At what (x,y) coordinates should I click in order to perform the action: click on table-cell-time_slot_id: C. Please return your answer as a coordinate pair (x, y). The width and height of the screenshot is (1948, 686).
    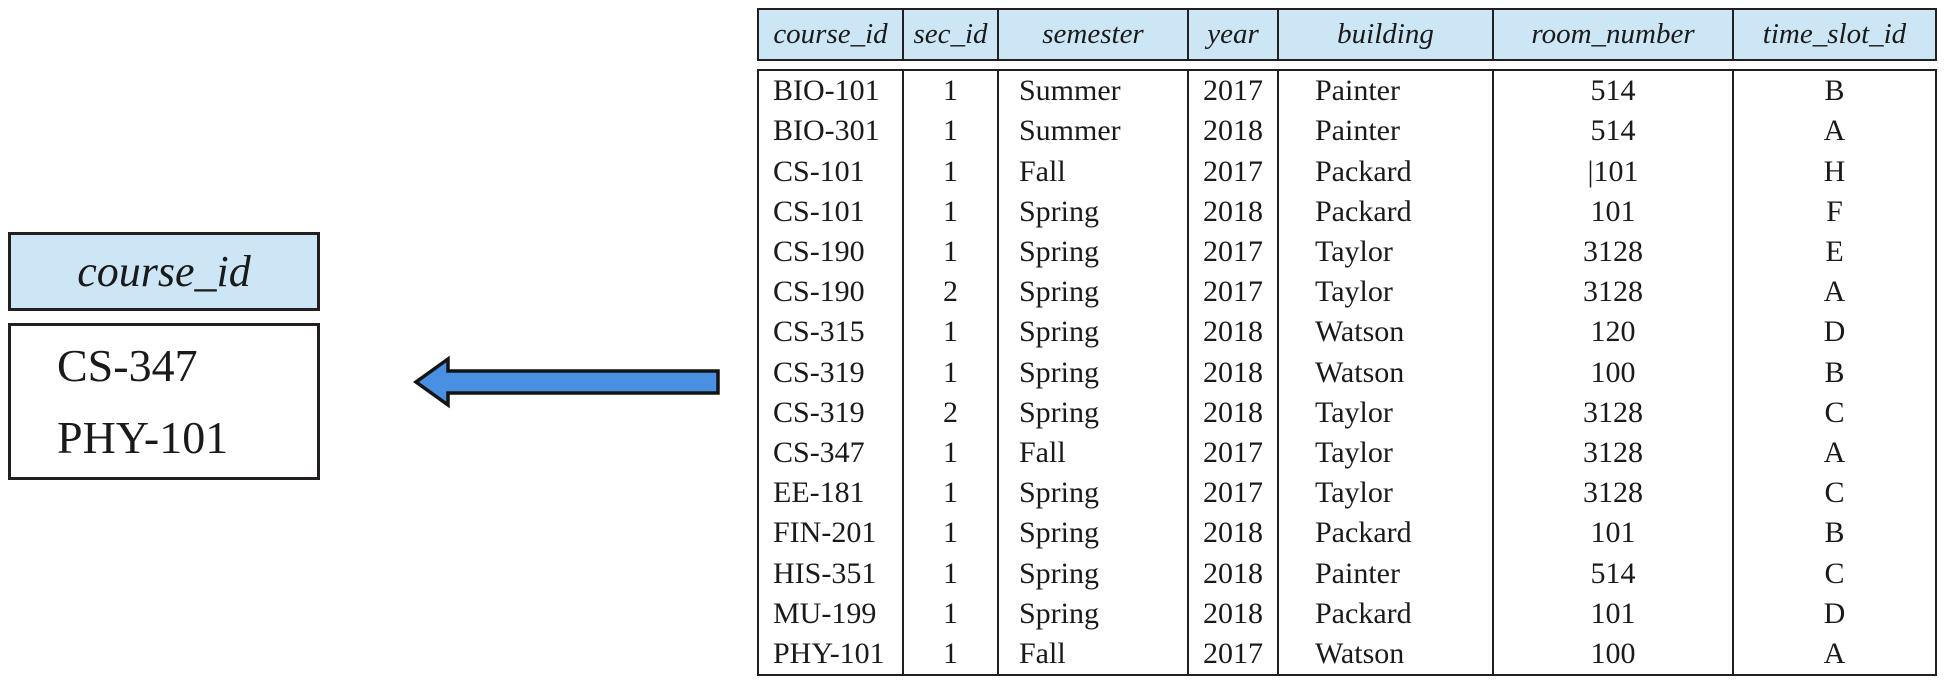
    Looking at the image, I should click on (1834, 573).